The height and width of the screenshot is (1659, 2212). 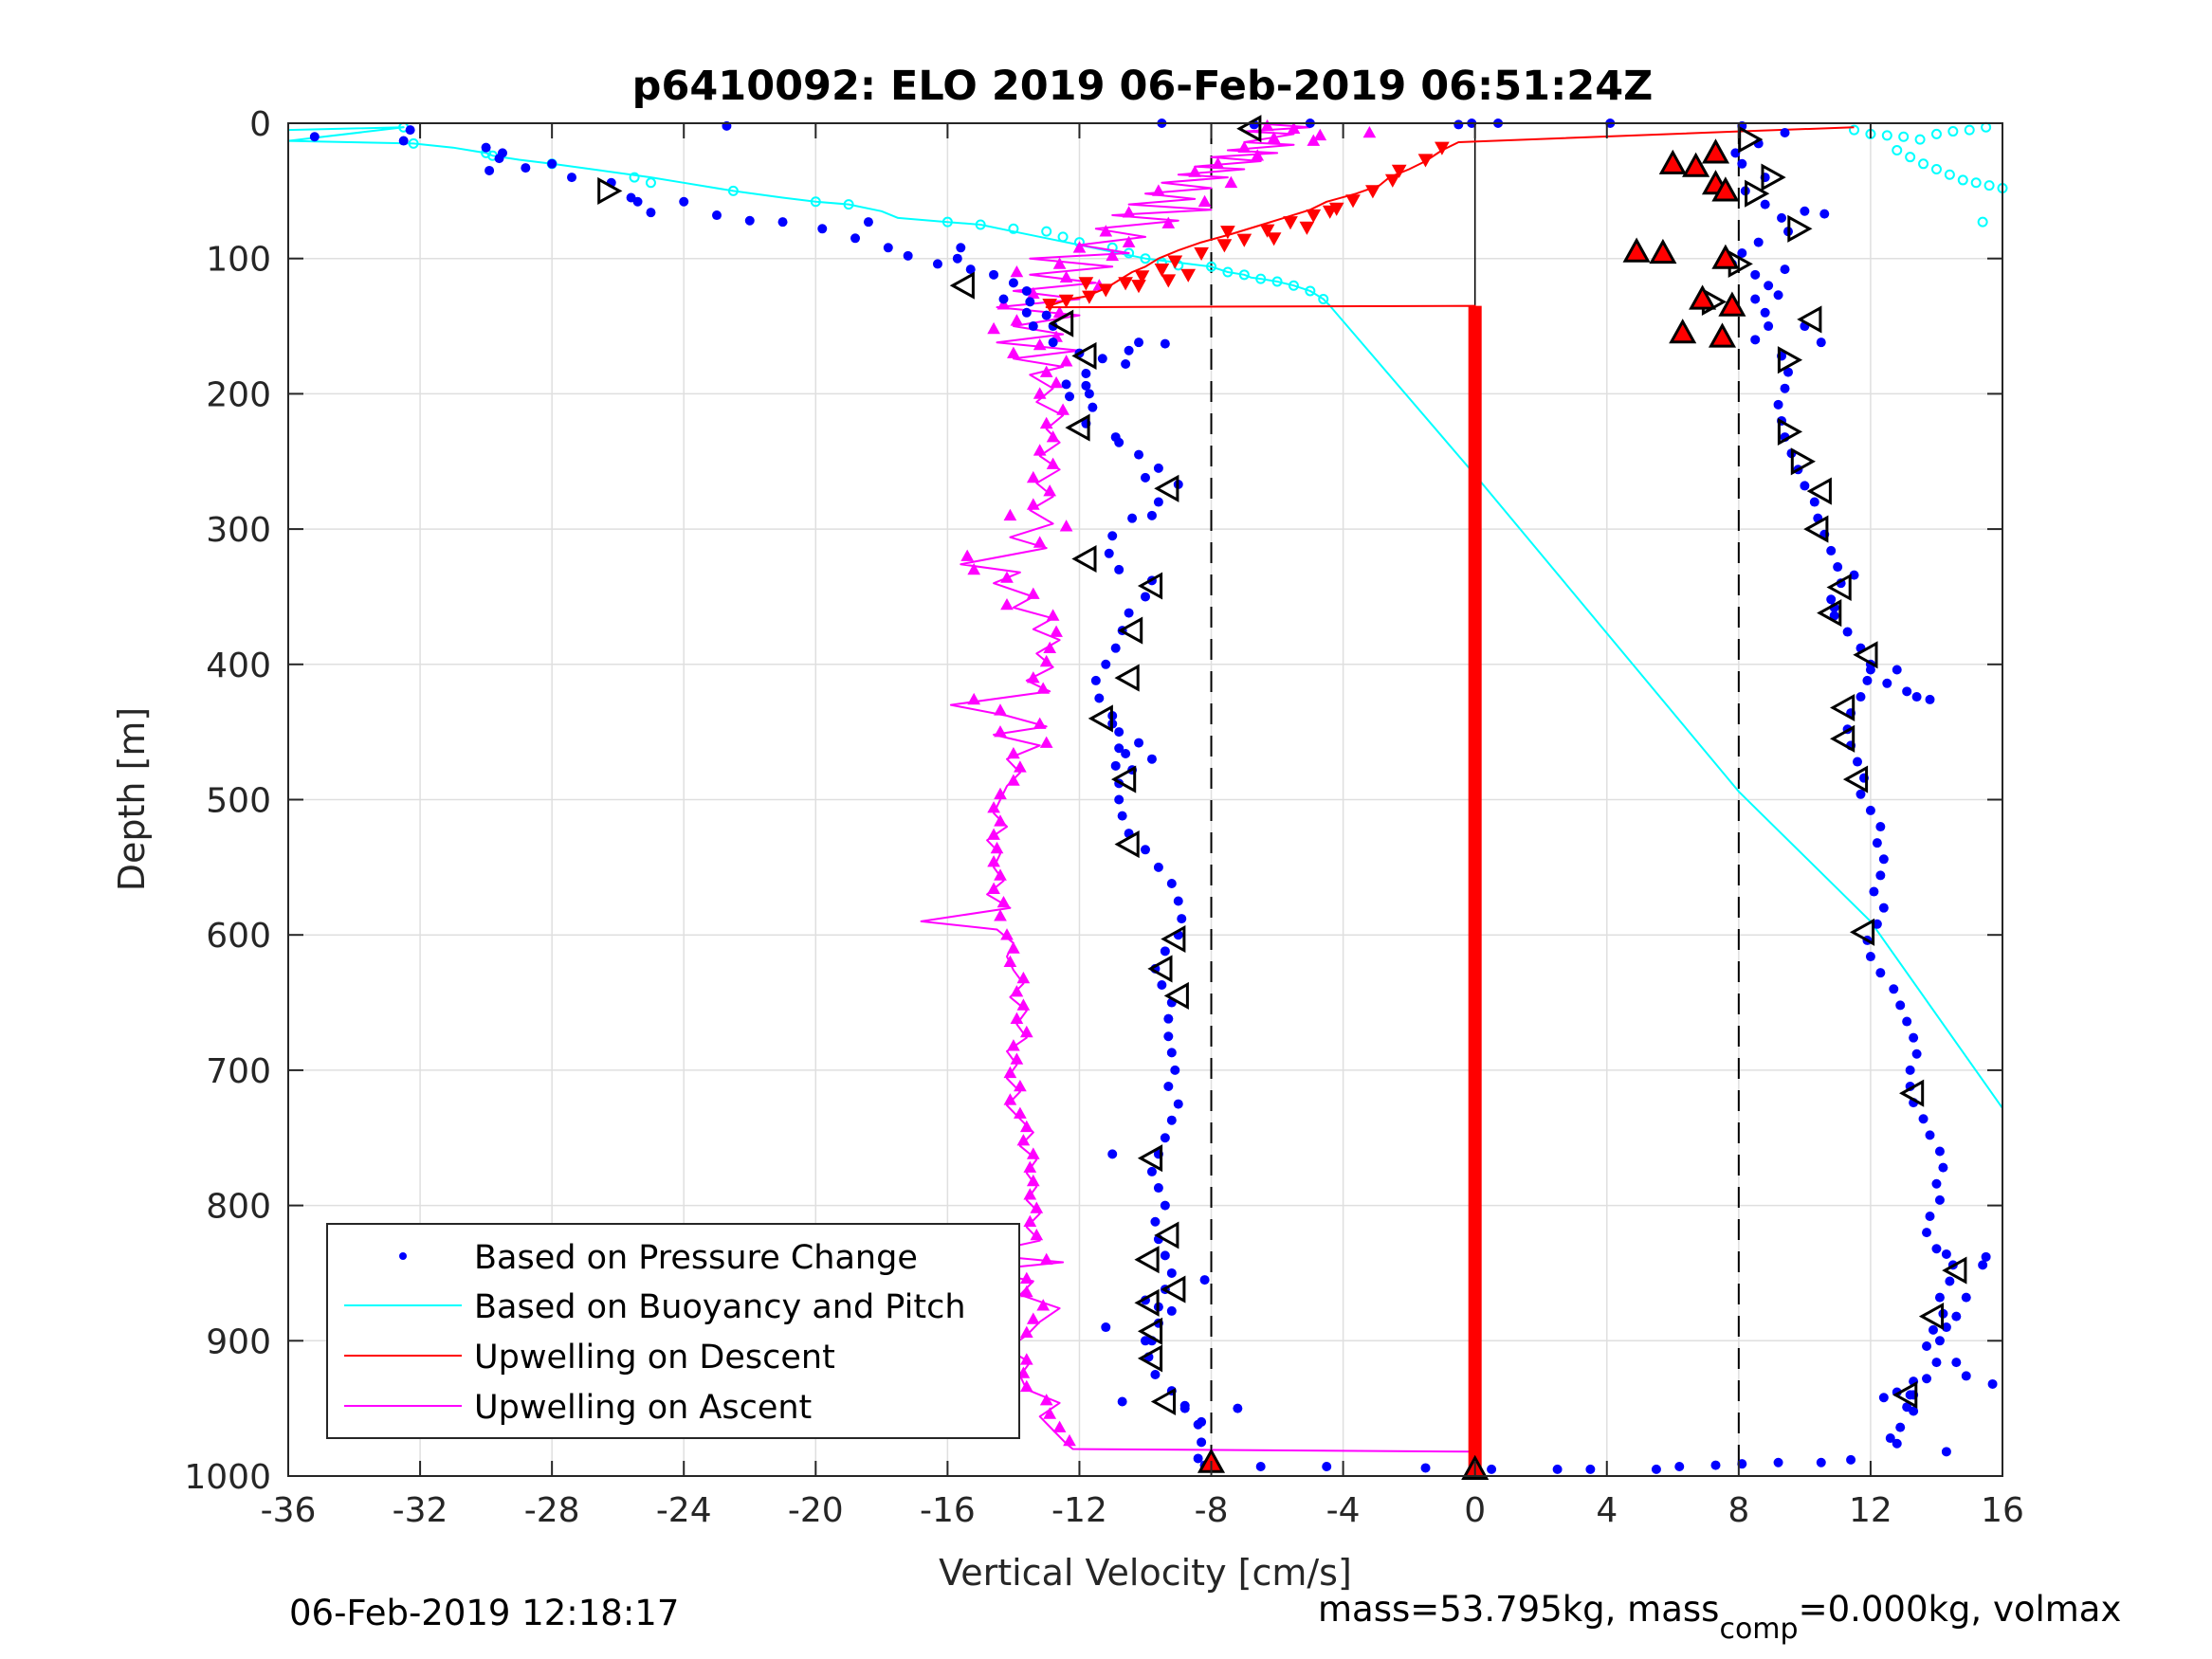 What do you see at coordinates (1518, 1609) in the screenshot?
I see `footer-mass-a: mass=53.795kg, mass` at bounding box center [1518, 1609].